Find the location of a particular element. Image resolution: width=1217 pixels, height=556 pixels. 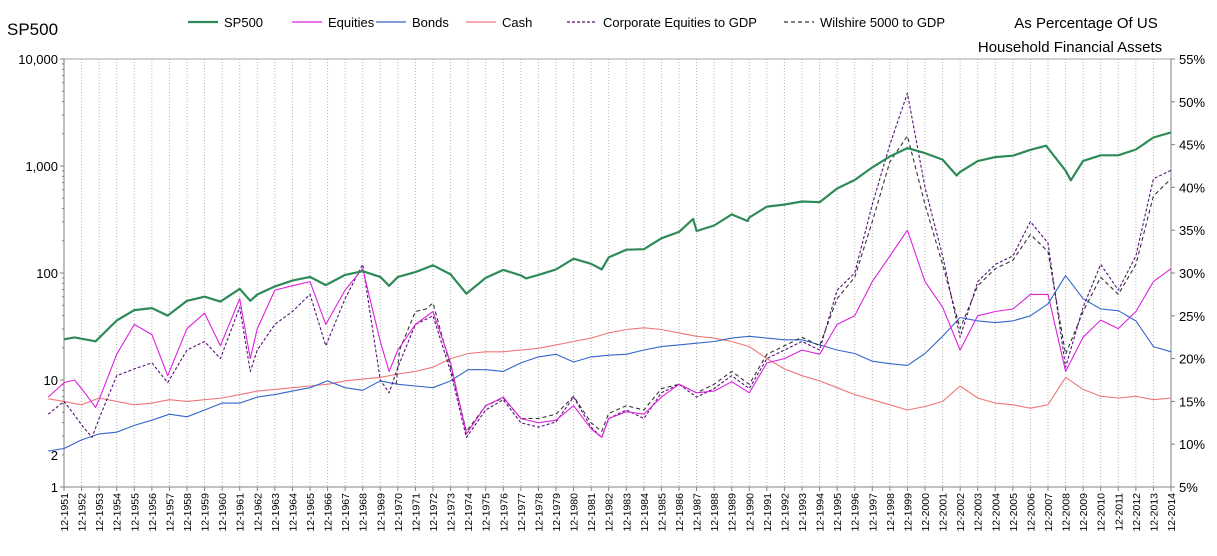

right-tick-label: 45% is located at coordinates (1192, 145).